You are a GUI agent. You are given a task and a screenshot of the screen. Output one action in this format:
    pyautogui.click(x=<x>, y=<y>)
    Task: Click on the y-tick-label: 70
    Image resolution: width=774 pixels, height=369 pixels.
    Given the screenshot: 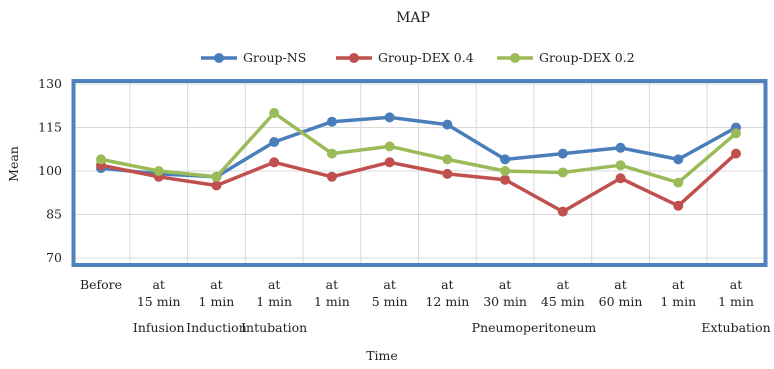 What is the action you would take?
    pyautogui.click(x=54, y=257)
    